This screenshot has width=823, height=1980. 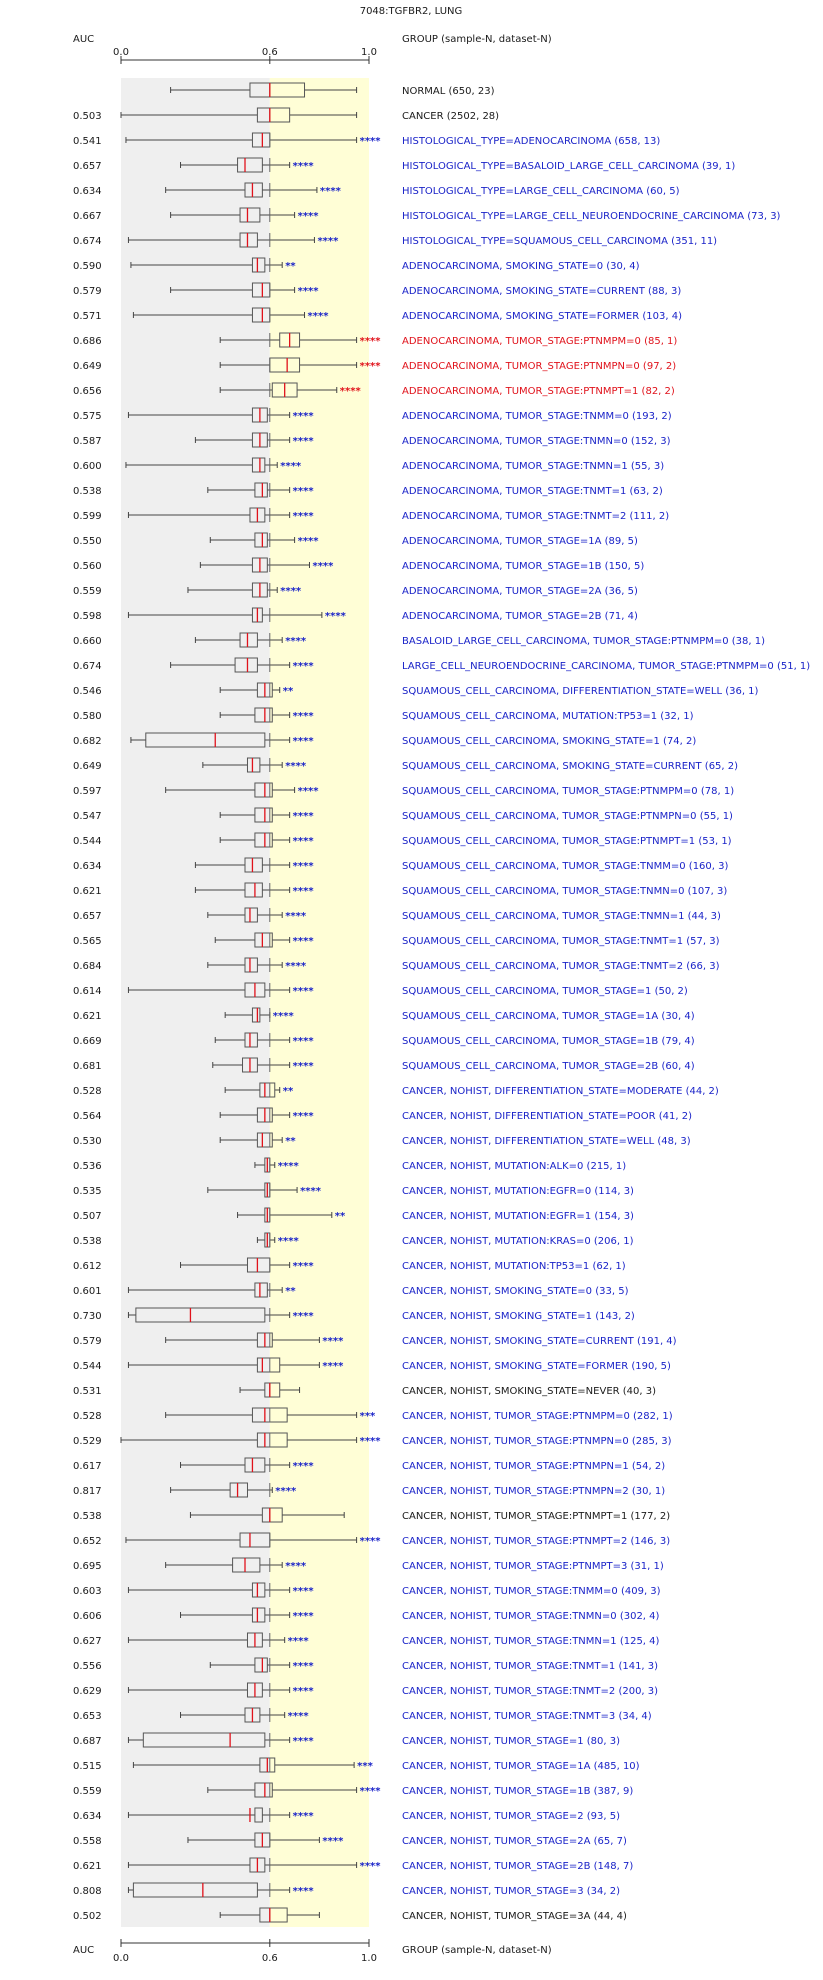 What do you see at coordinates (523, 566) in the screenshot?
I see `group-label: ADENOCARCINOMA, TUMOR_STAGE=1B (150, 5)` at bounding box center [523, 566].